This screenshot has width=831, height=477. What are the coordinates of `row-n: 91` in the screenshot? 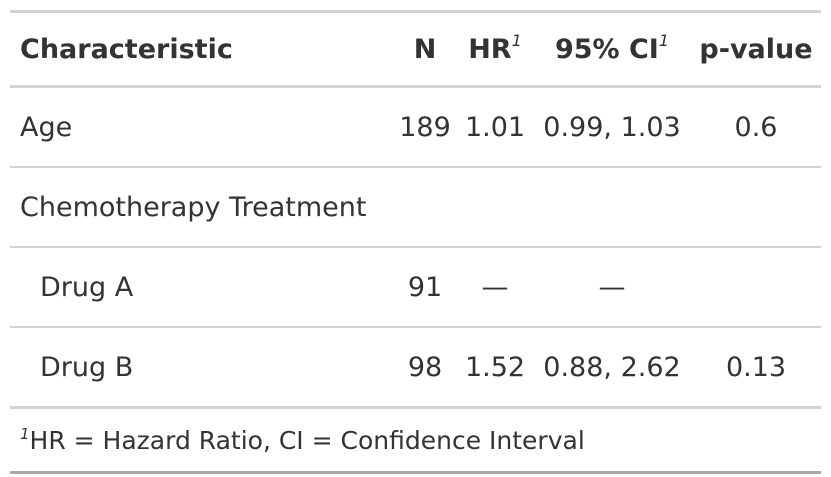 It's located at (425, 287).